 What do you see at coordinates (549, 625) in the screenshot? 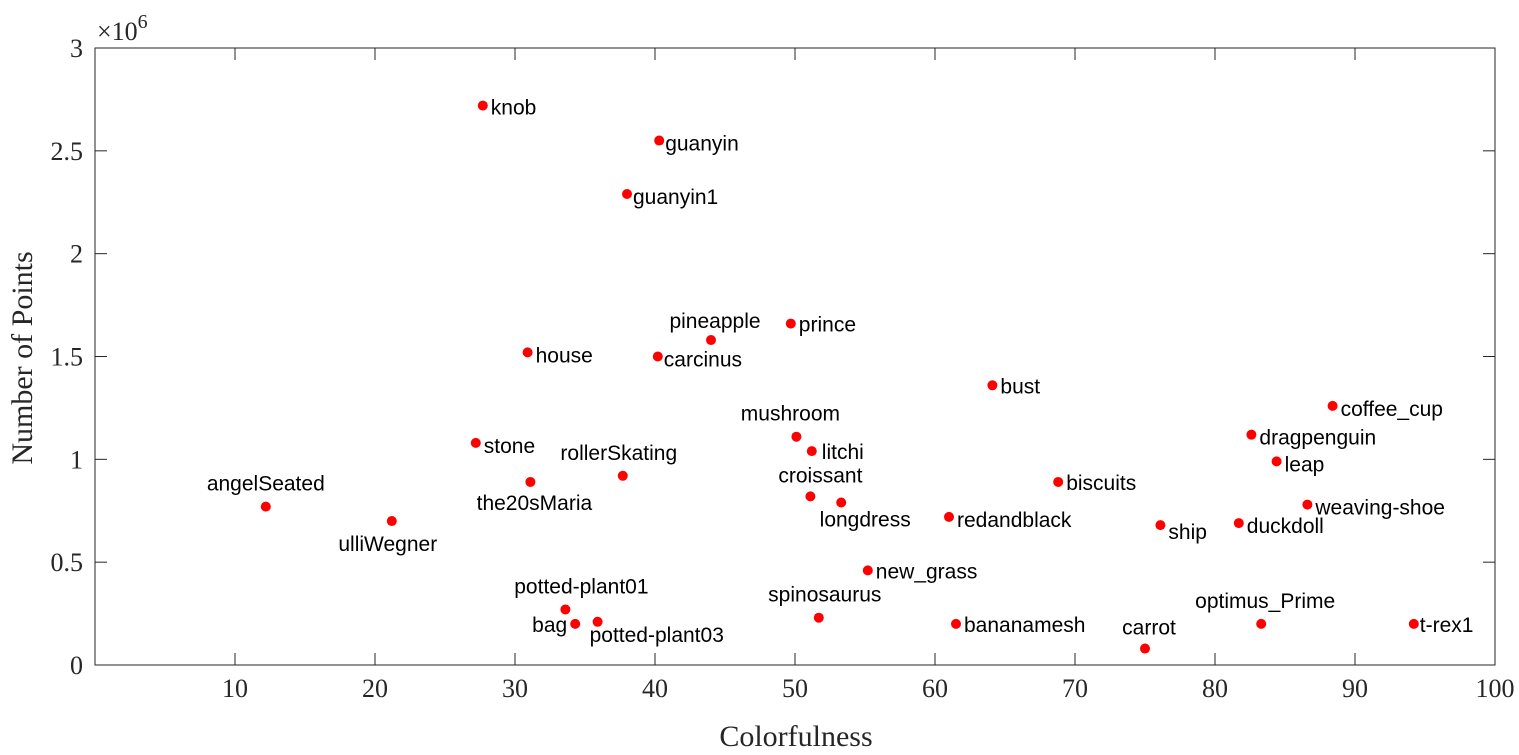
I see `data-label-bag: bag` at bounding box center [549, 625].